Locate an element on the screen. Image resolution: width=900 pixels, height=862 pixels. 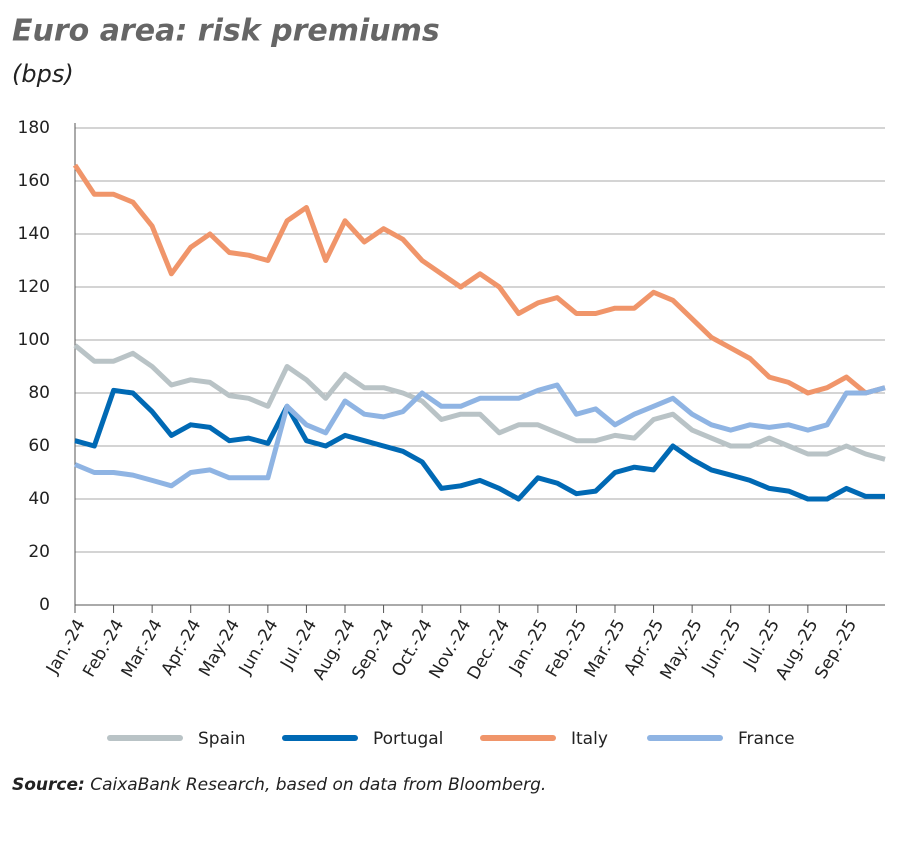
y-tick-label: 120 is located at coordinates (34, 287).